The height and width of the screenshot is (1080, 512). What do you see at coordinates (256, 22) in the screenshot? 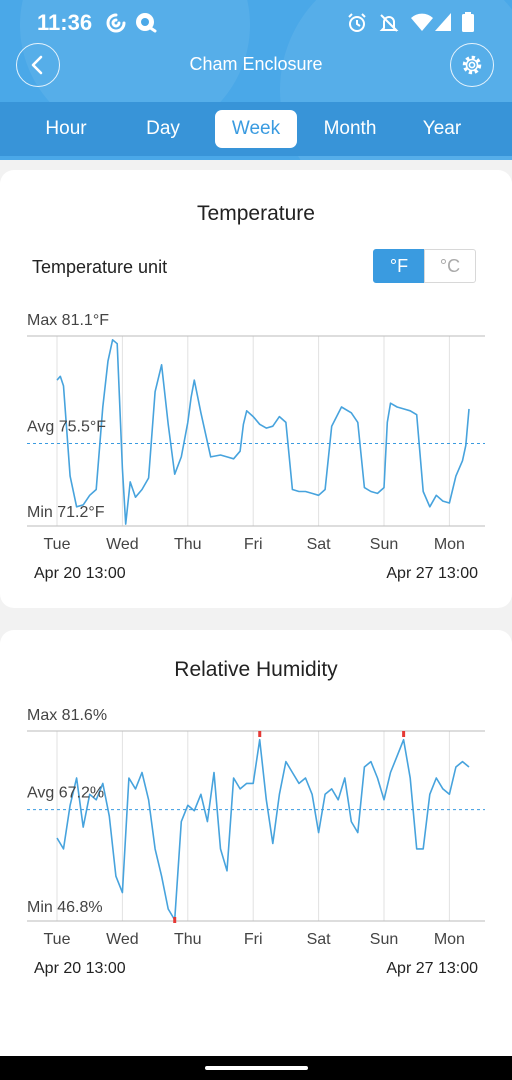
I see `status-bar: 11:36` at bounding box center [256, 22].